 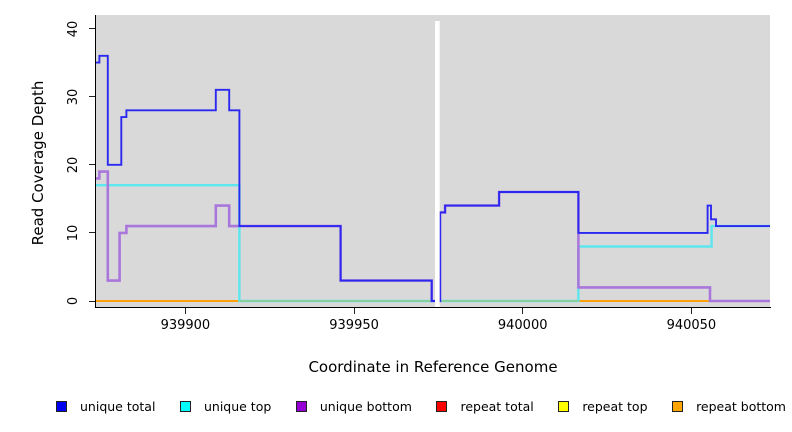 I want to click on legend-item-repeat-bottom: repeat bottom, so click(x=729, y=406).